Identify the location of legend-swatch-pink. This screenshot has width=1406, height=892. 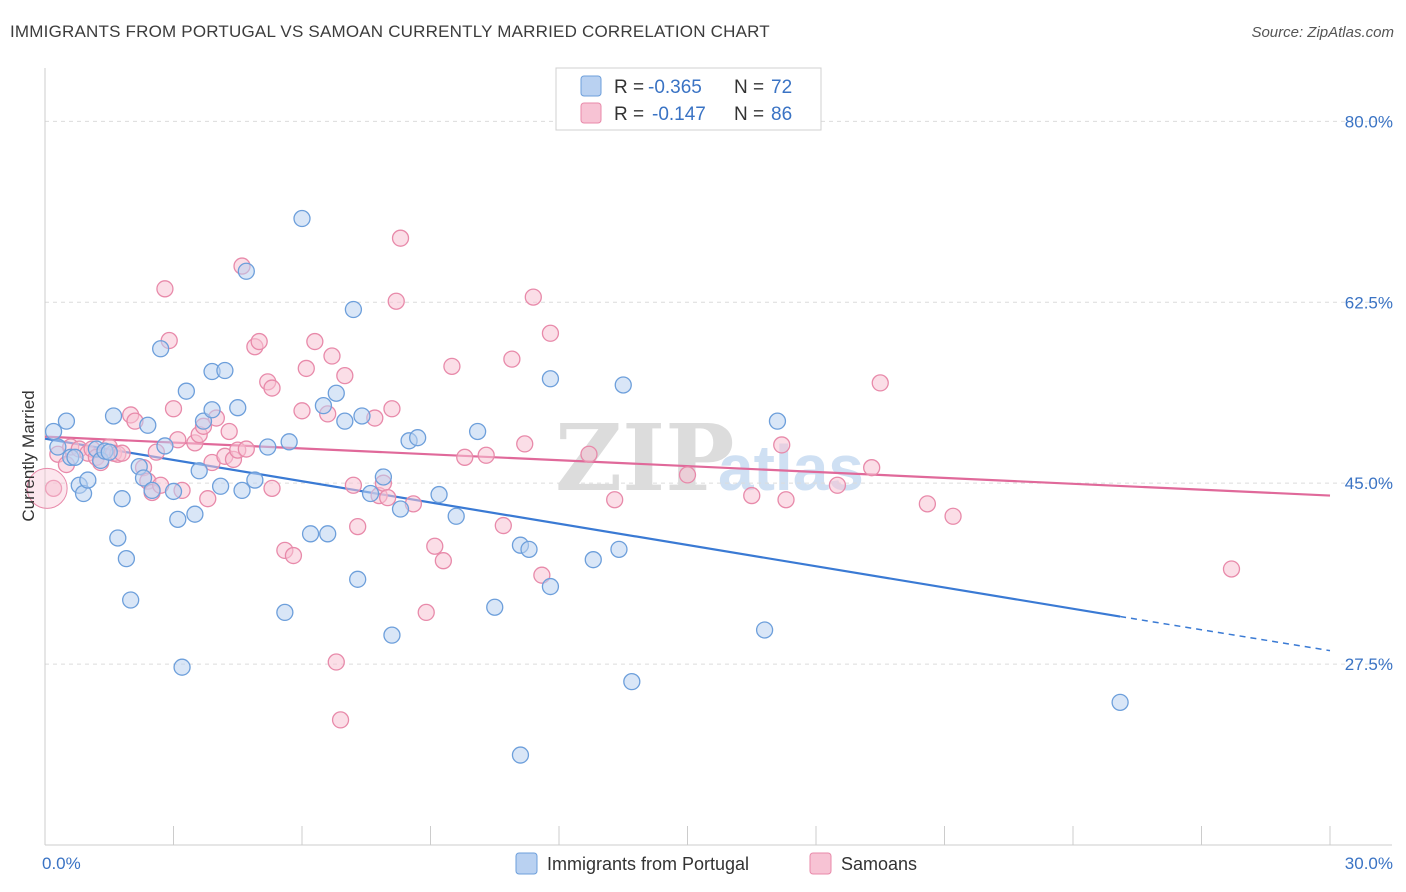
(591, 113).